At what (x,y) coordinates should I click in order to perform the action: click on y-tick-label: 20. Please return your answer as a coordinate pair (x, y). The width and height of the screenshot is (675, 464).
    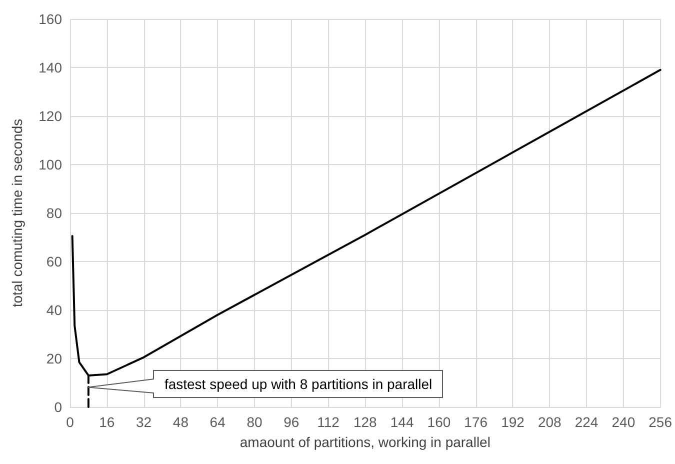
    Looking at the image, I should click on (54, 358).